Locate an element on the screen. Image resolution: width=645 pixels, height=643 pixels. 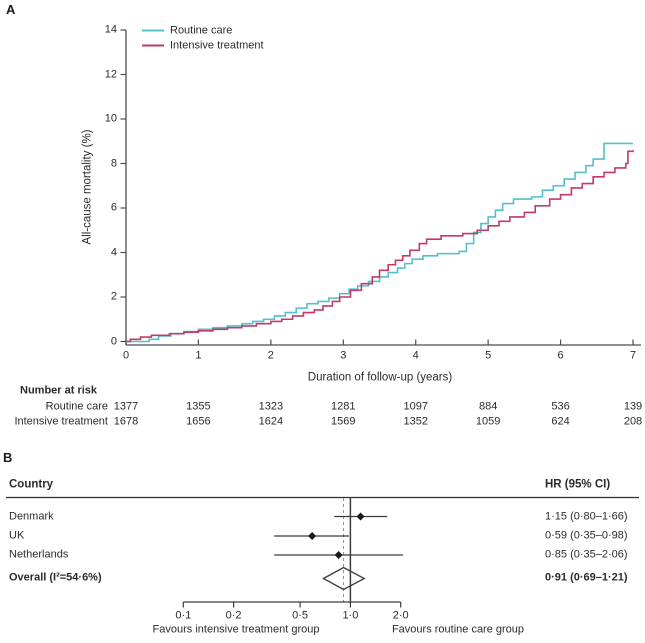
nar-value: 1624 is located at coordinates (271, 421).